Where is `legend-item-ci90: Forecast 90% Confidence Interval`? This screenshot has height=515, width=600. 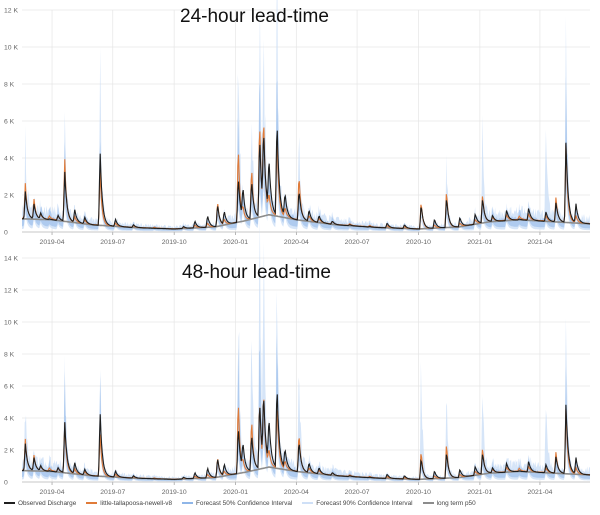 legend-item-ci90: Forecast 90% Confidence Interval is located at coordinates (357, 503).